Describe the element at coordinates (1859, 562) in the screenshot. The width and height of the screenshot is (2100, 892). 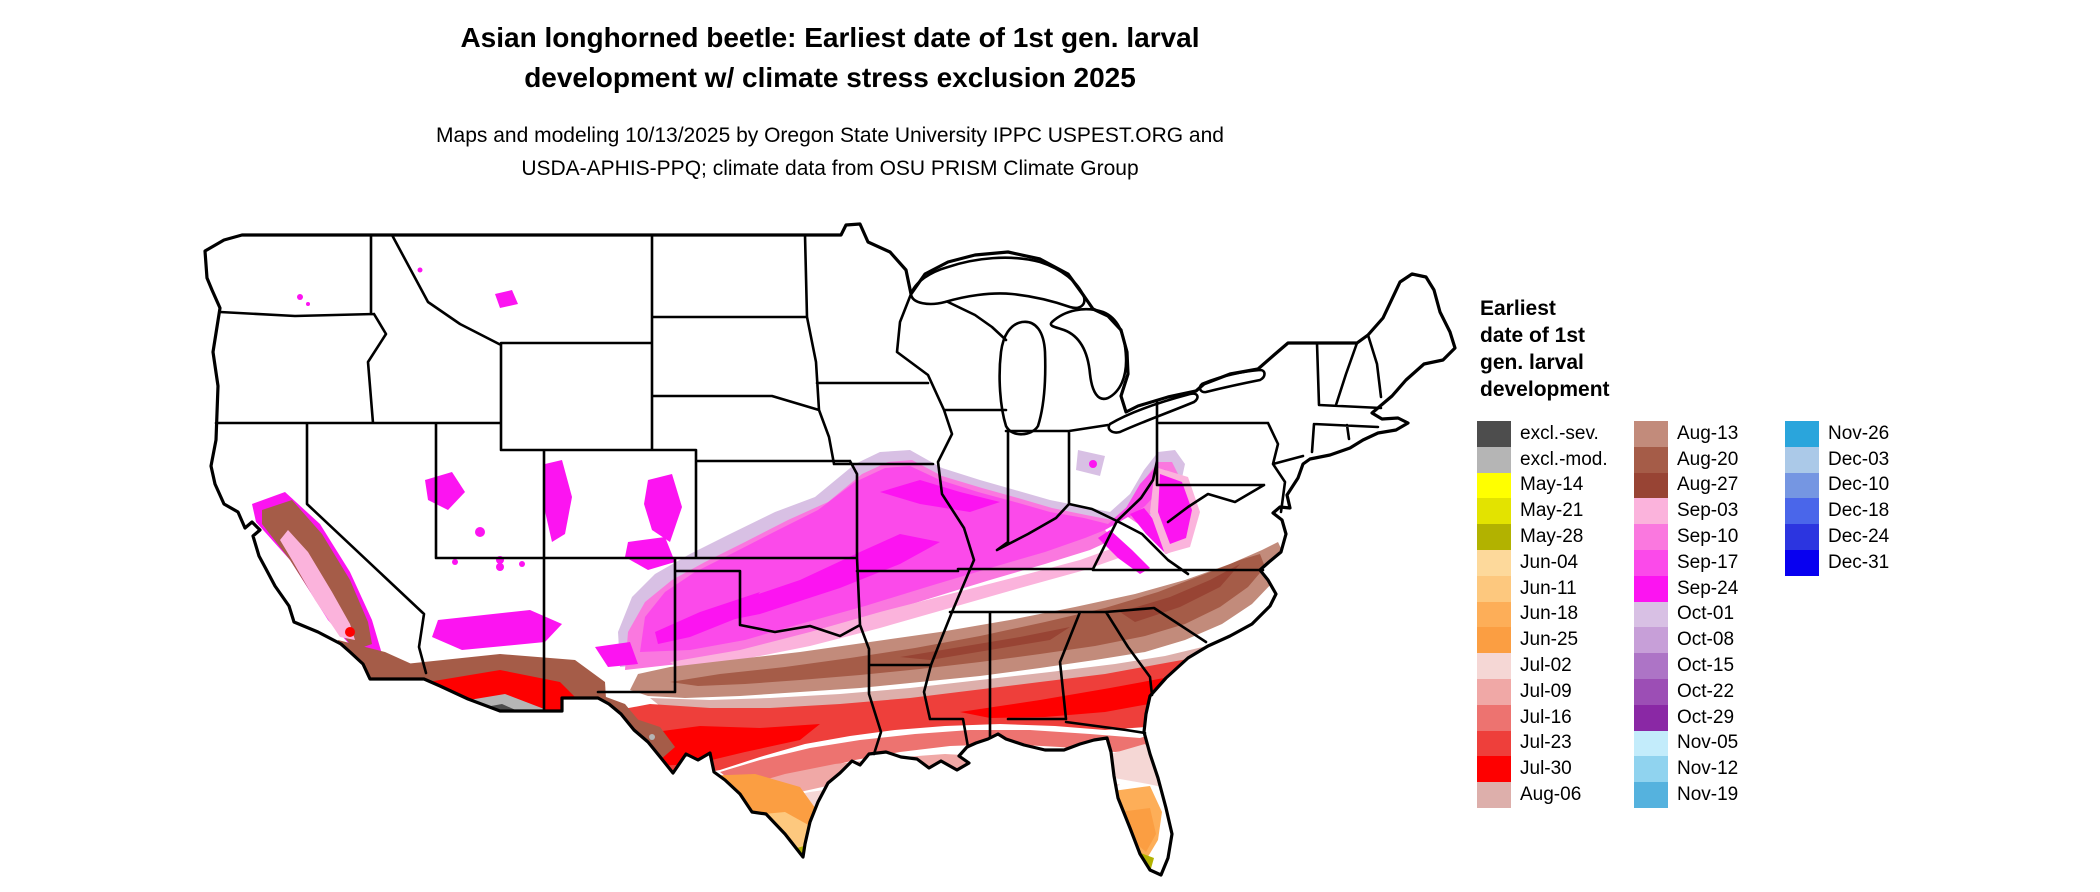
I see `legend-label-dec31: Dec-31` at that location.